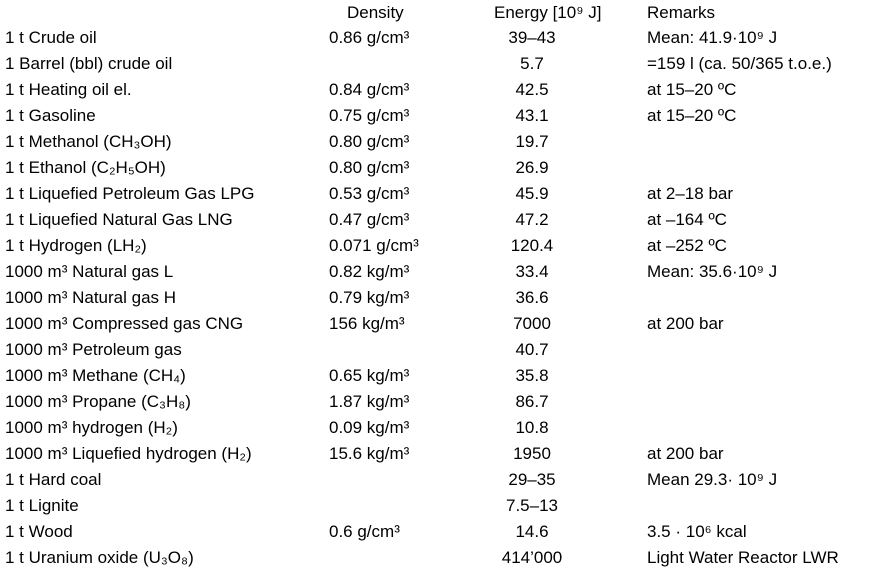 This screenshot has height=571, width=878. I want to click on density-cell: 0.75 g/cm³, so click(369, 115).